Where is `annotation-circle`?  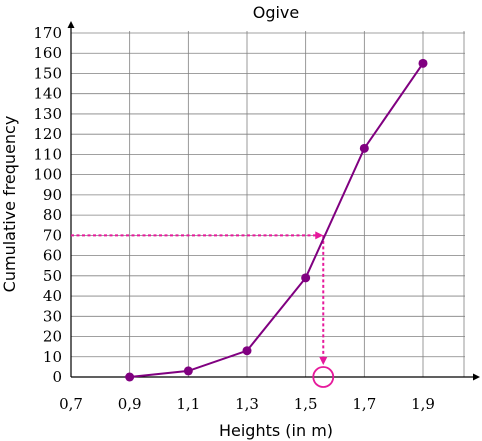 annotation-circle is located at coordinates (323, 377).